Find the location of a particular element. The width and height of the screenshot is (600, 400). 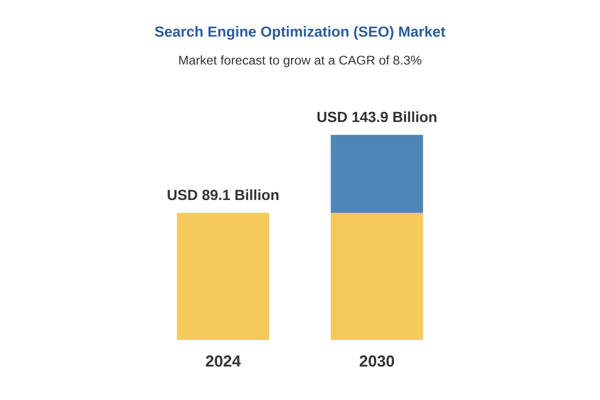

x-tick-label: 2024 is located at coordinates (223, 361).